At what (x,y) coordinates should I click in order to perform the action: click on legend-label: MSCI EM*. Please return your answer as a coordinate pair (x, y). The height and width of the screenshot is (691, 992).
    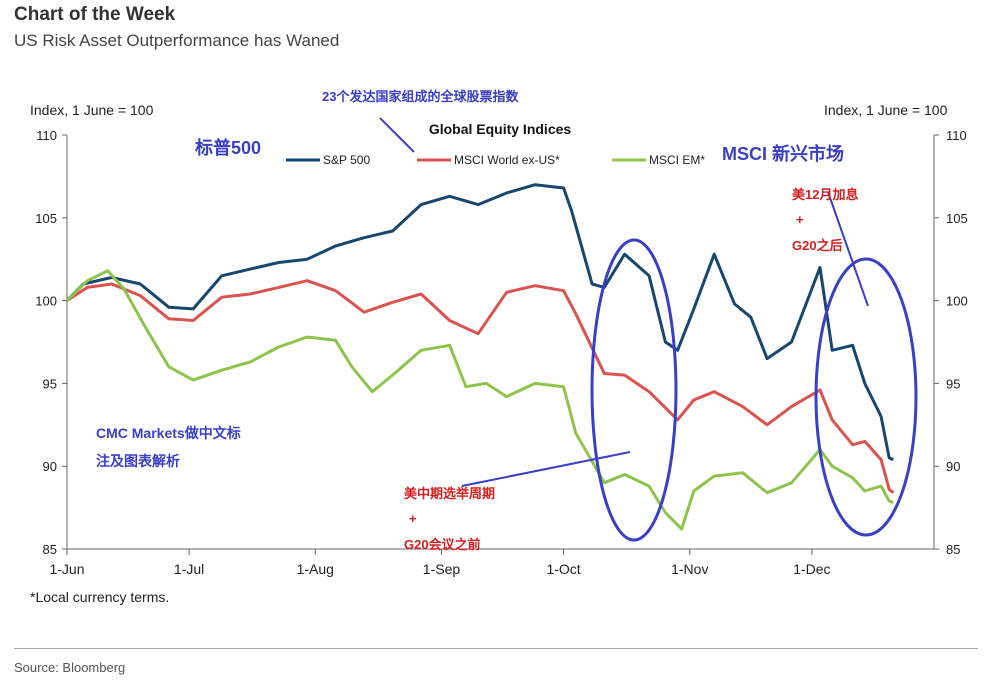
    Looking at the image, I should click on (677, 160).